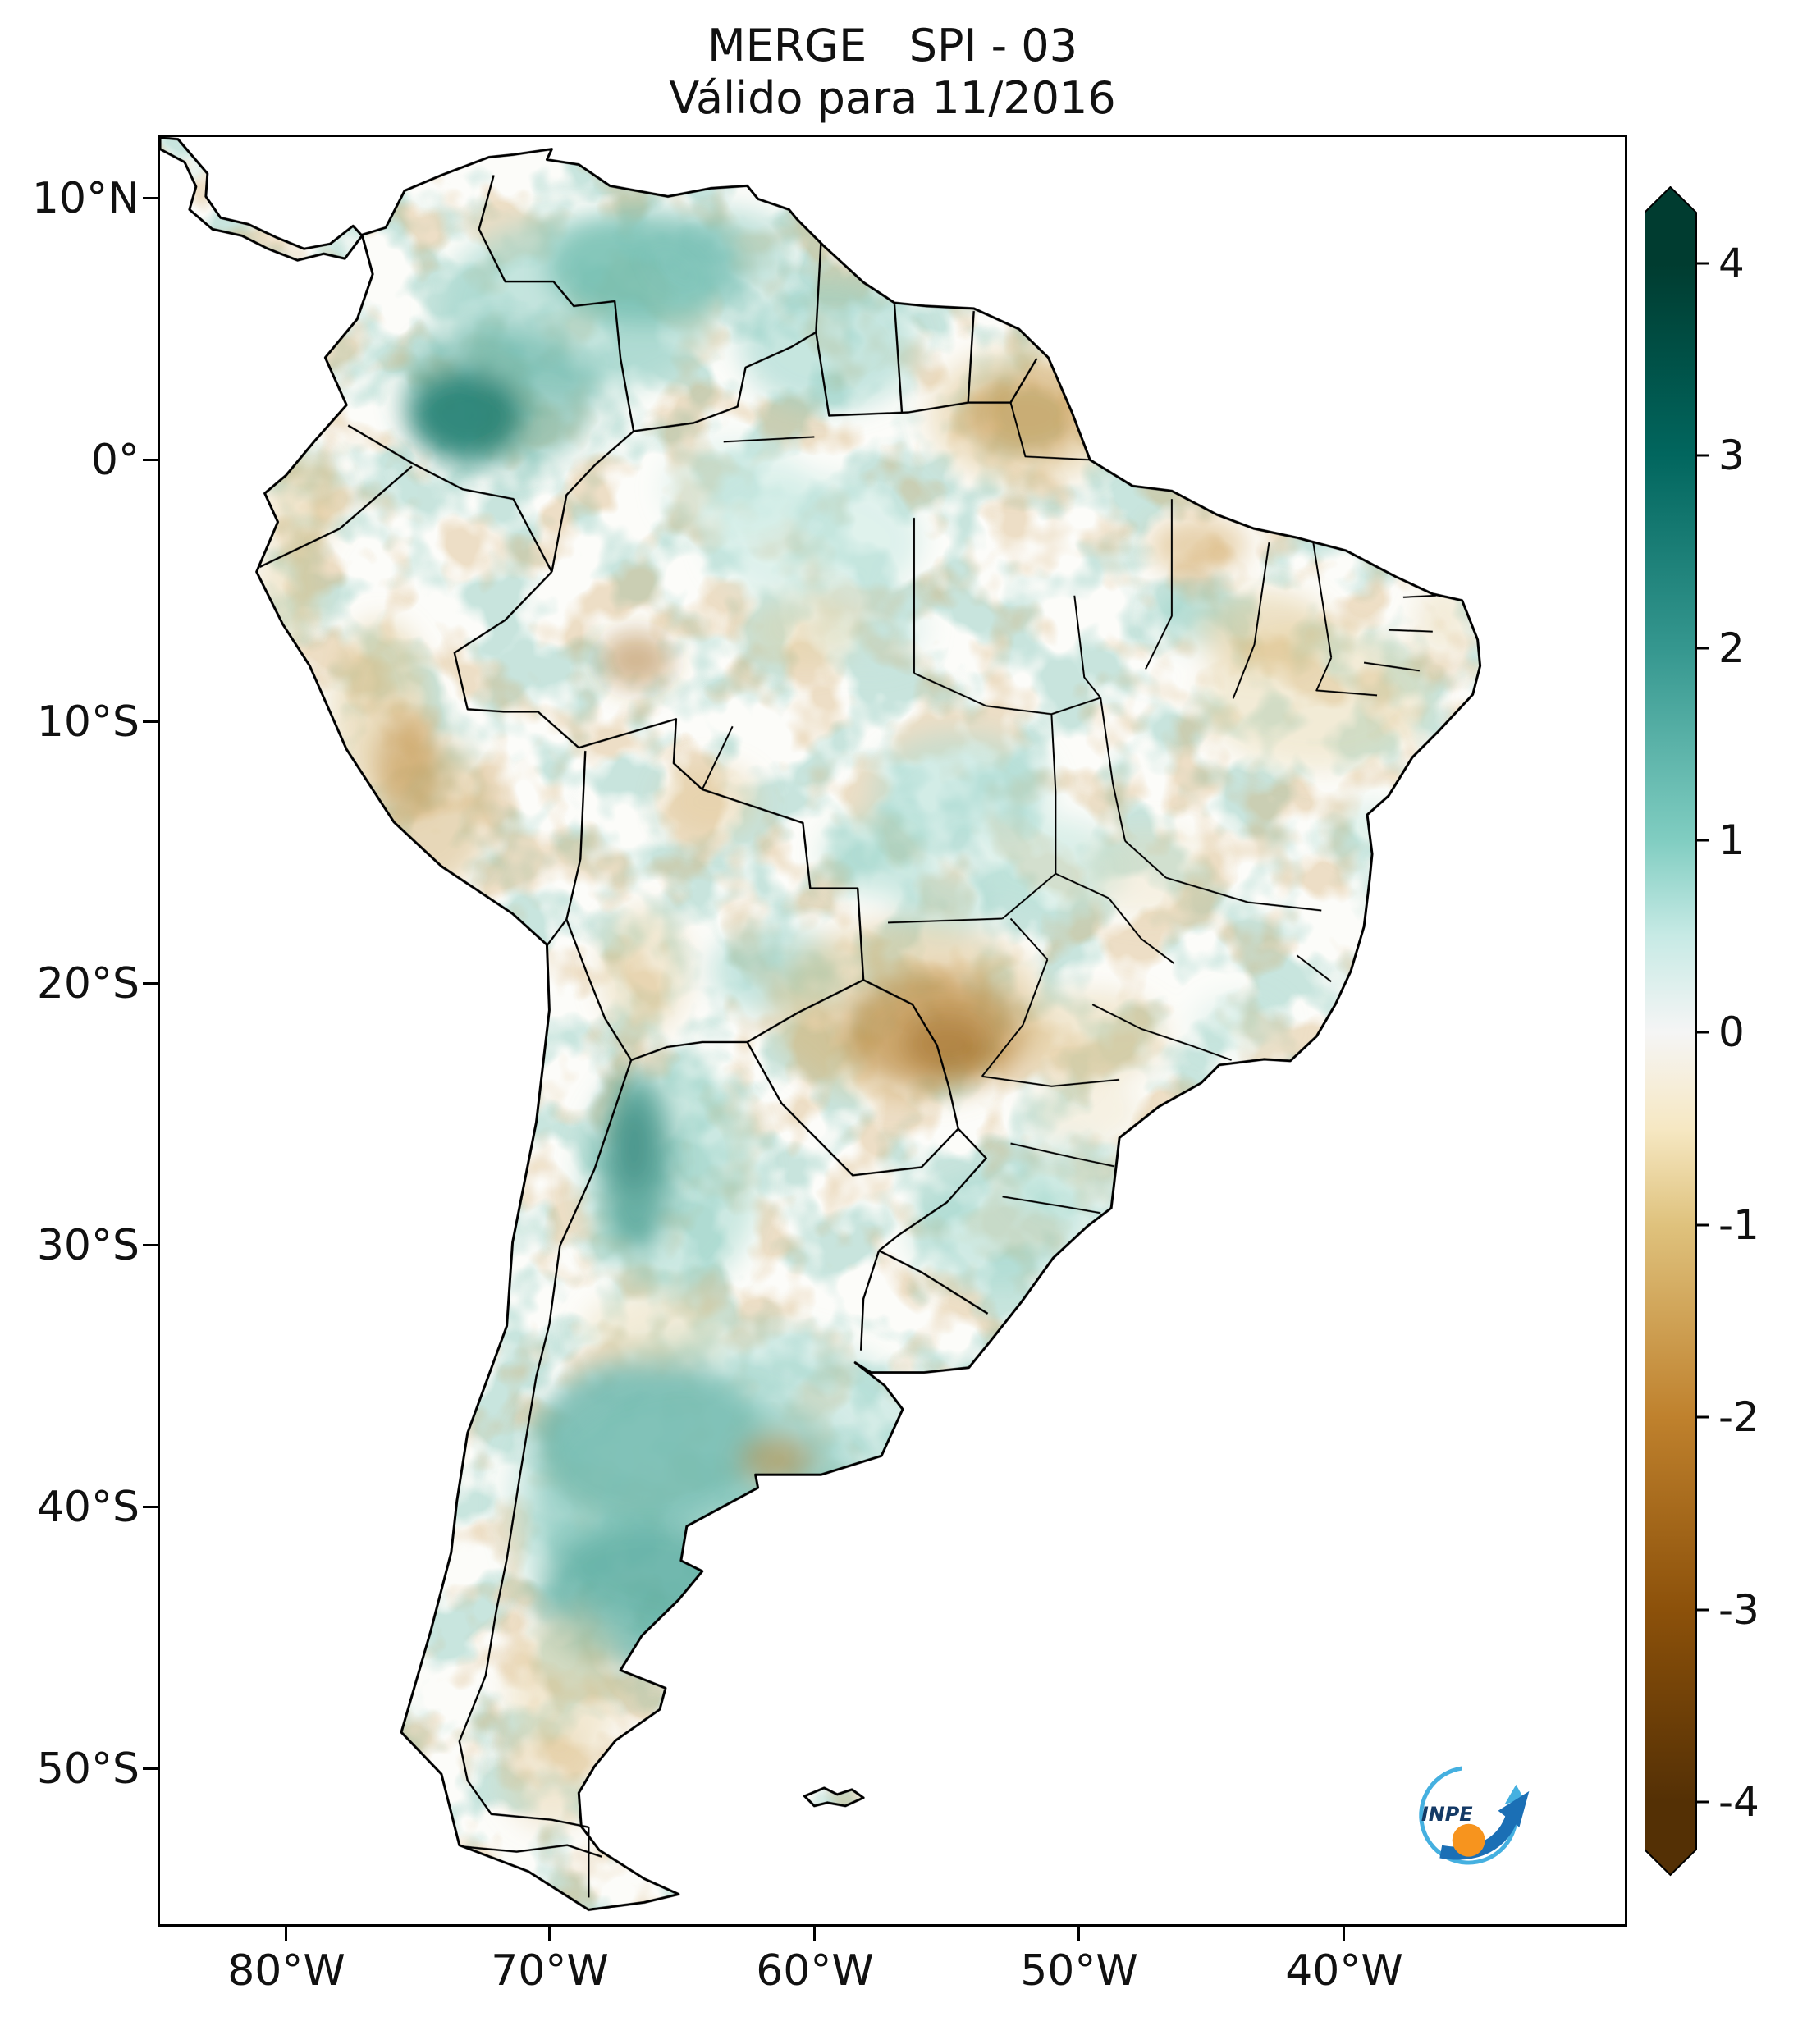 Image resolution: width=1798 pixels, height=2044 pixels. Describe the element at coordinates (88, 722) in the screenshot. I see `lat-tick-label: 10°S` at that location.